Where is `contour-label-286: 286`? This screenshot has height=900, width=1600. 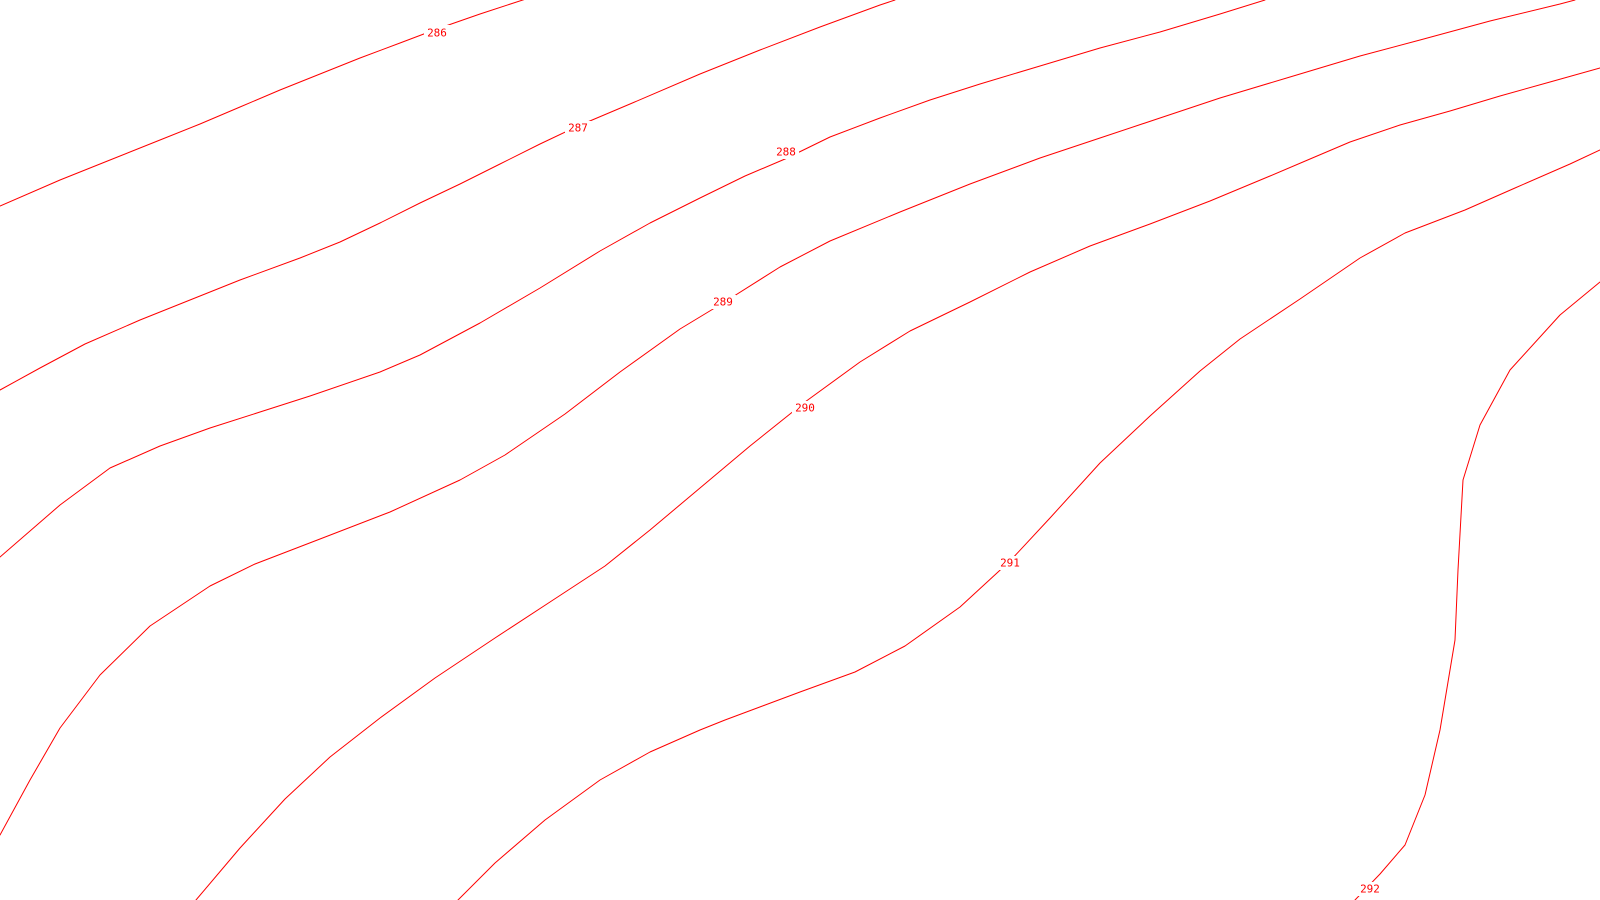 contour-label-286: 286 is located at coordinates (437, 33).